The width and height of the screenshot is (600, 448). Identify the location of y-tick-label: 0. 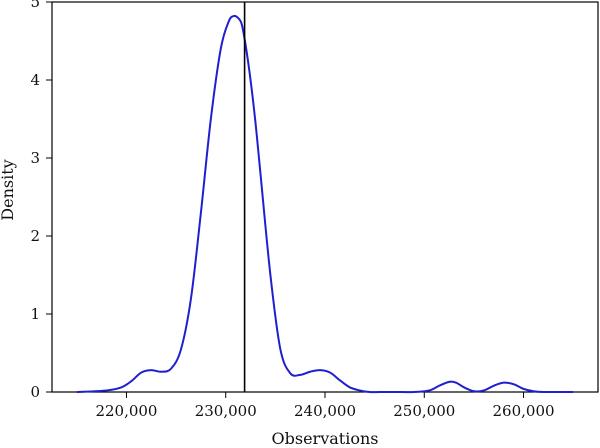
(35, 392).